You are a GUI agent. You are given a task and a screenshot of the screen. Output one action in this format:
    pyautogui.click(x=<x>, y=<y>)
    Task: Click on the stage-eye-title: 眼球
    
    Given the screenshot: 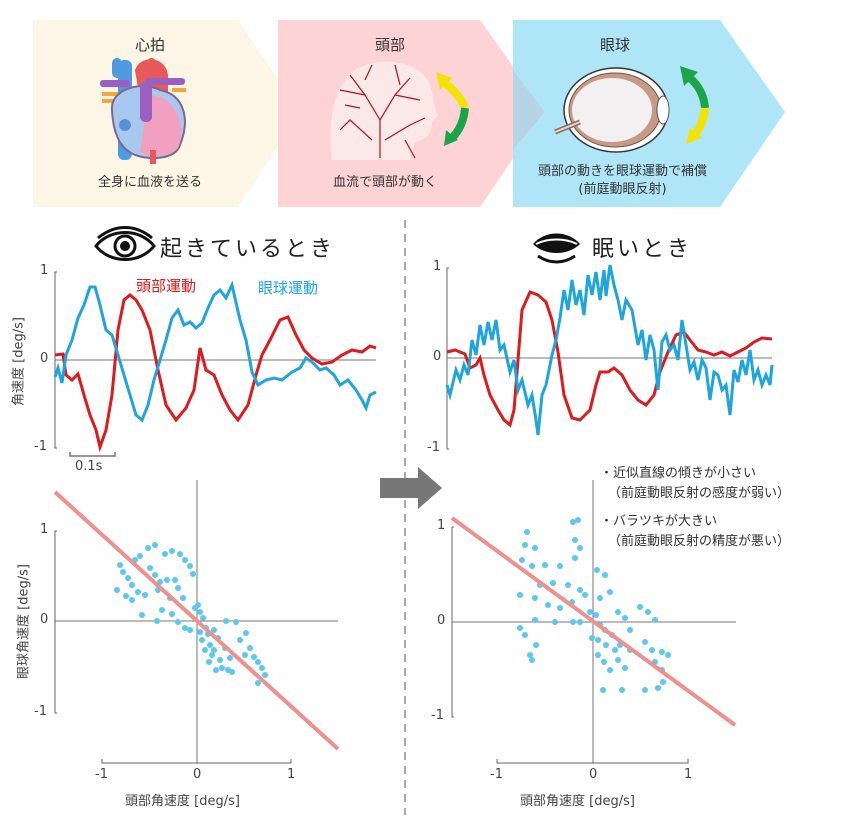 What is the action you would take?
    pyautogui.click(x=614, y=45)
    